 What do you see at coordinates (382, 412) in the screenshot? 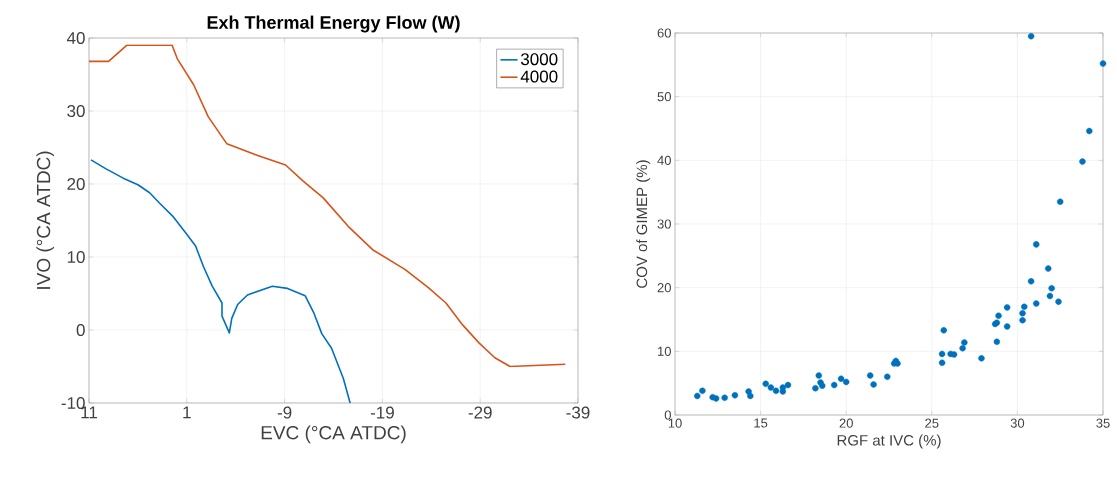
I see `x-tick-label: -19` at bounding box center [382, 412].